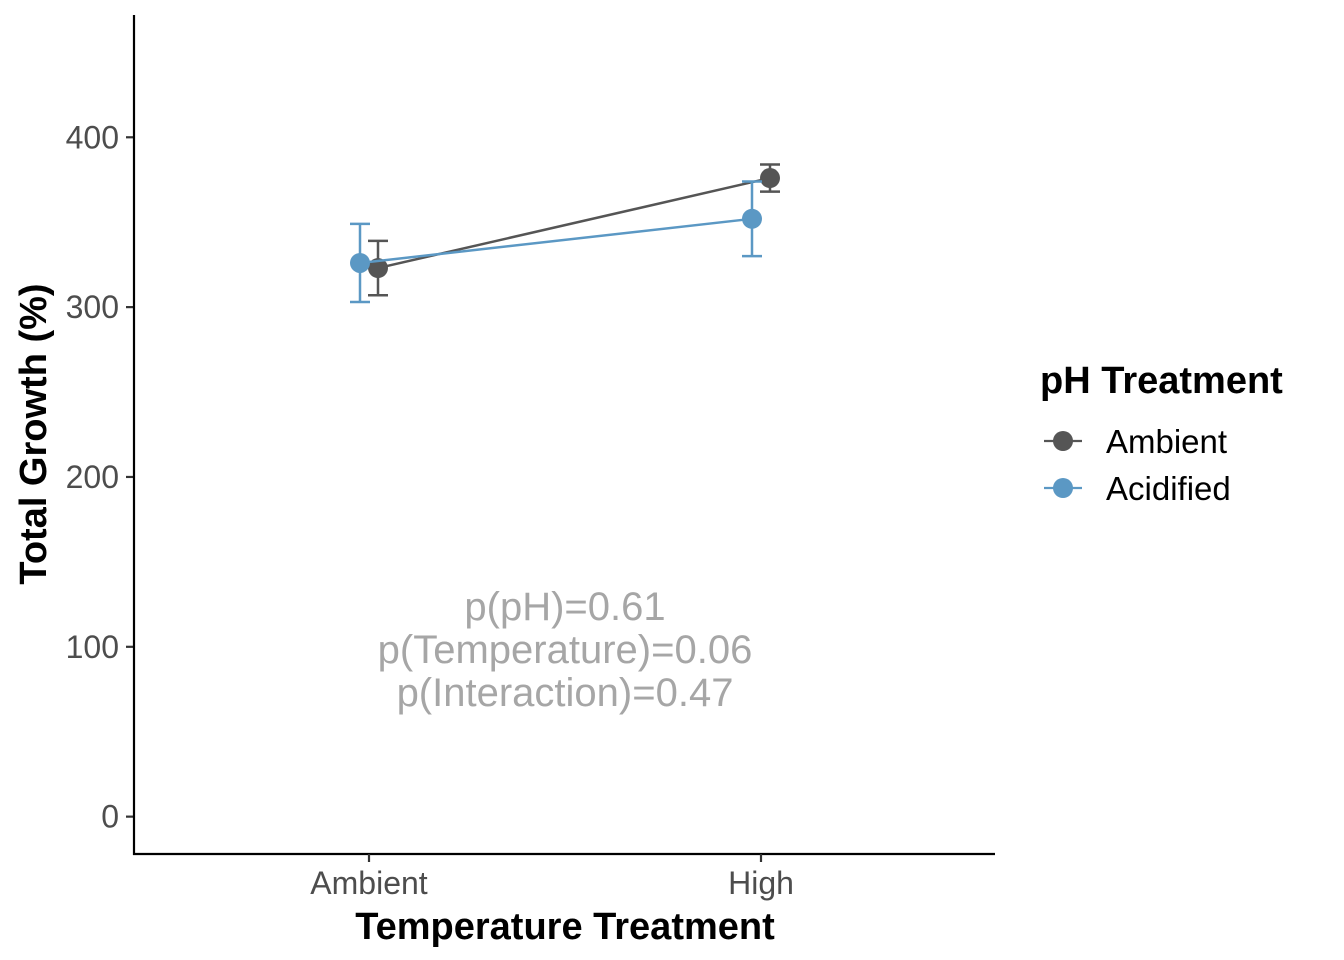 This screenshot has width=1344, height=960. I want to click on legend-key-point-ambient, so click(1063, 441).